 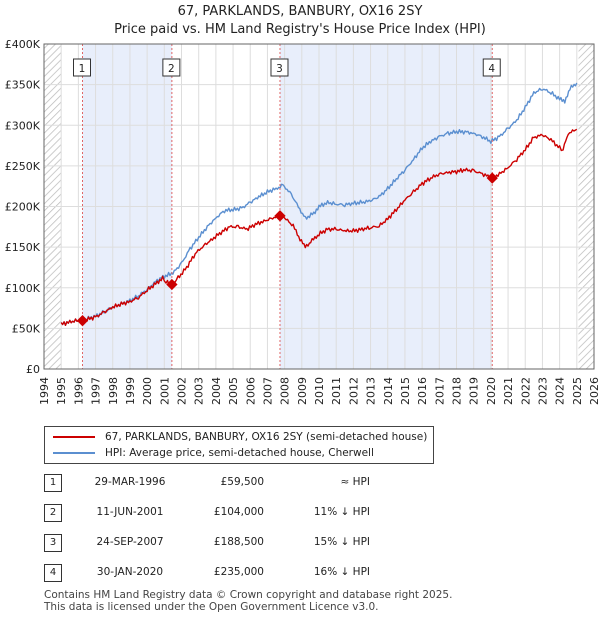 I want to click on transaction-date: 30-JAN-2020, so click(x=130, y=572).